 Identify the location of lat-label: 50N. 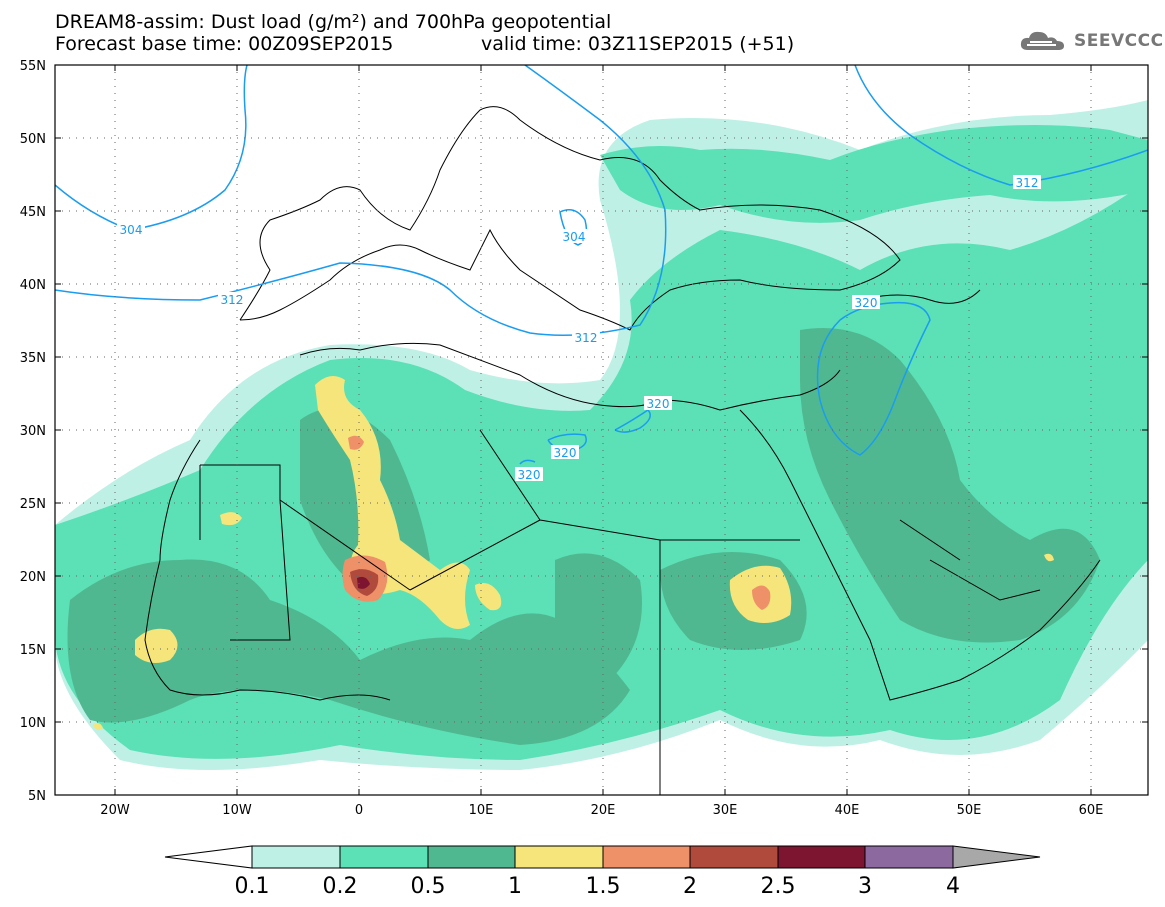
(33, 139).